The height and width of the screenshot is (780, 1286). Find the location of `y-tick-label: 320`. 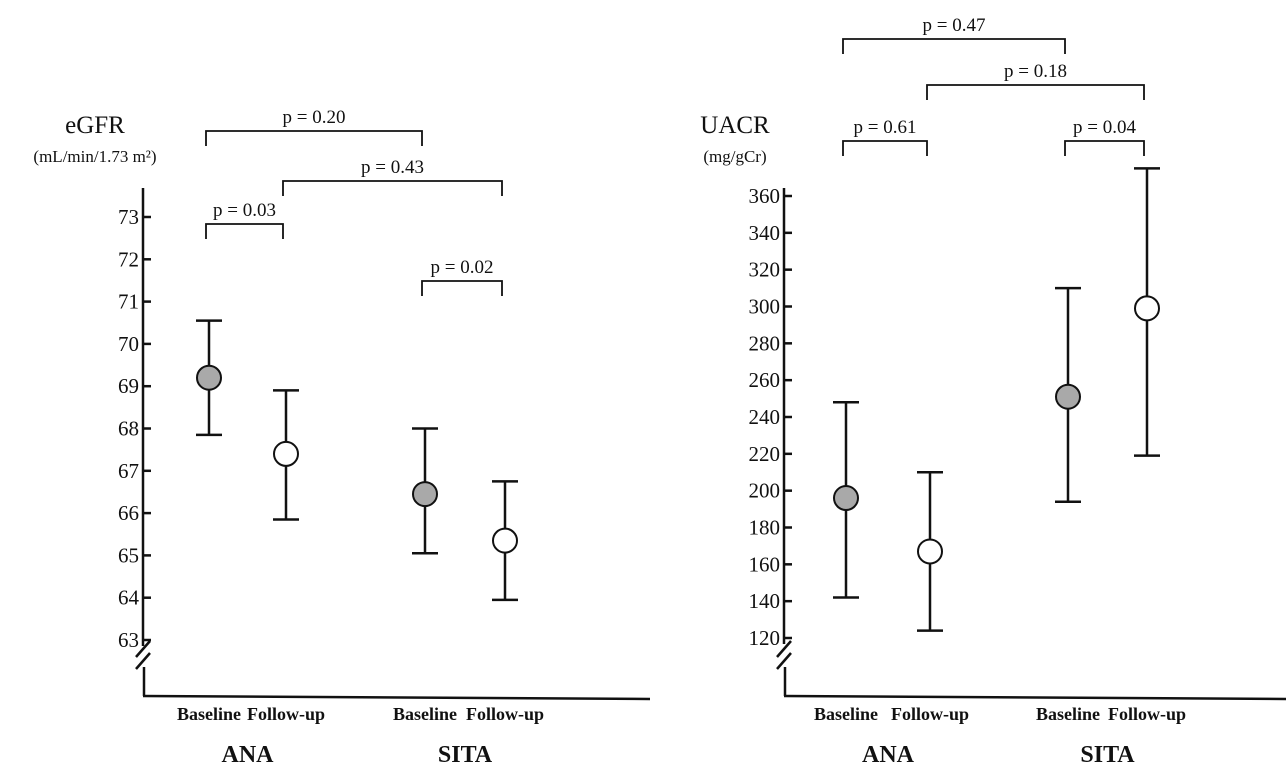

y-tick-label: 320 is located at coordinates (765, 270).